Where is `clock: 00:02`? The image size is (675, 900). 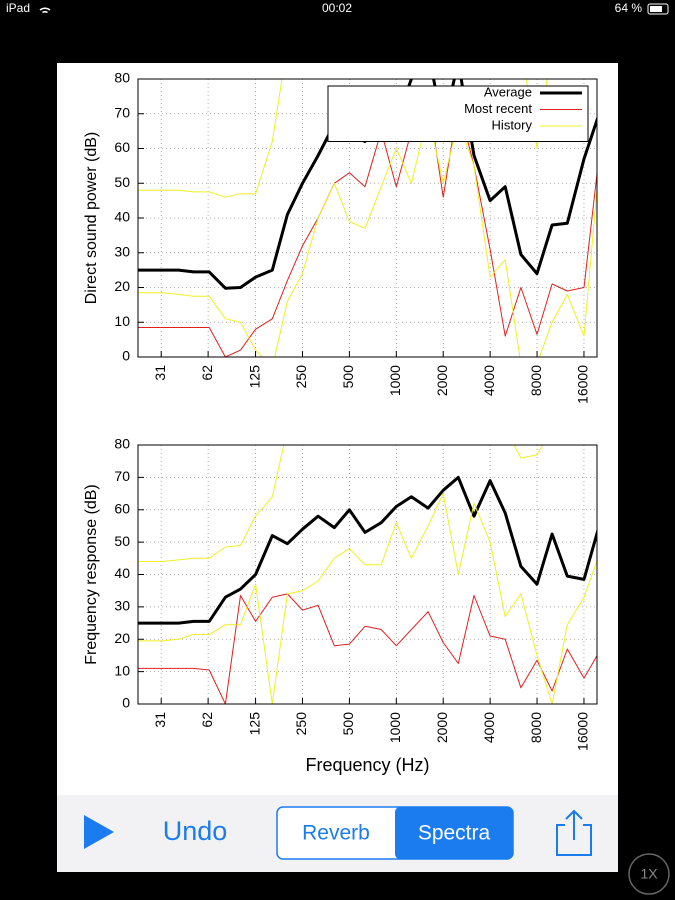
clock: 00:02 is located at coordinates (337, 8).